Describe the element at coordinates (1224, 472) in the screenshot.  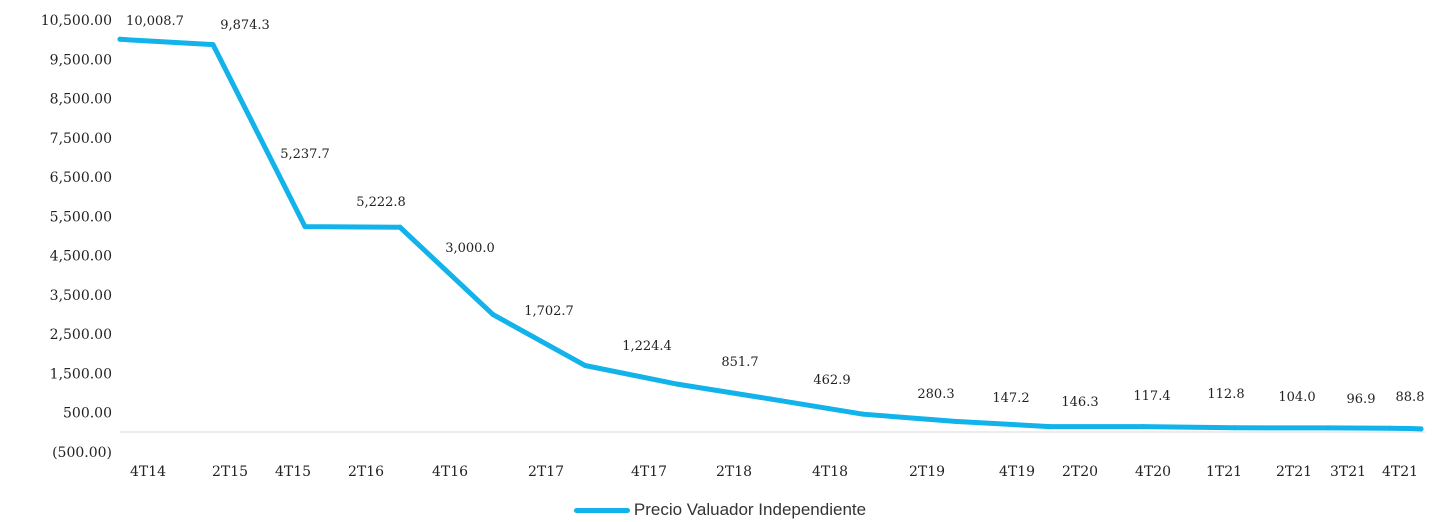
I see `x-tick-label: 1T21` at that location.